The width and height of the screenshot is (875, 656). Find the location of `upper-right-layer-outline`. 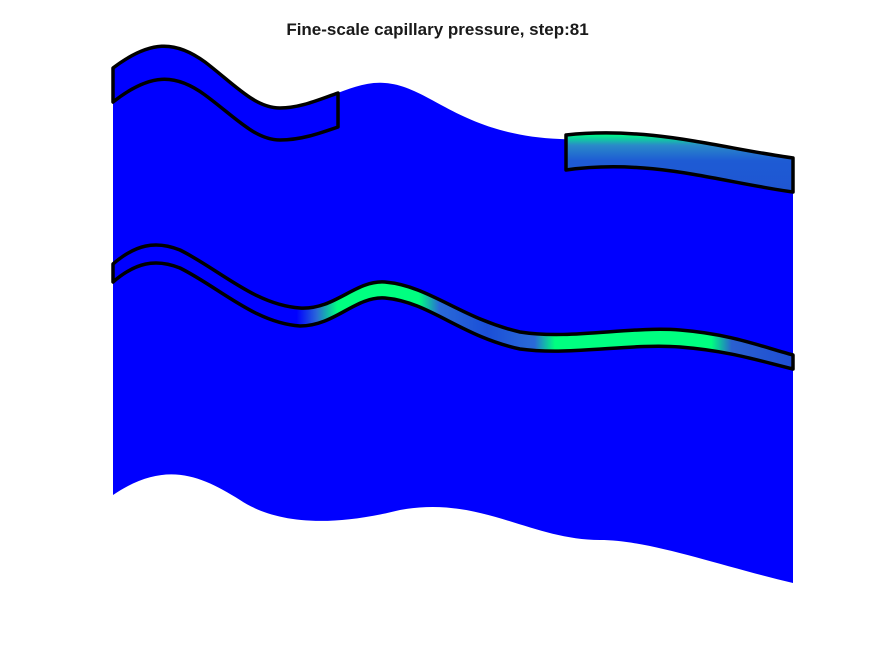

upper-right-layer-outline is located at coordinates (679, 162).